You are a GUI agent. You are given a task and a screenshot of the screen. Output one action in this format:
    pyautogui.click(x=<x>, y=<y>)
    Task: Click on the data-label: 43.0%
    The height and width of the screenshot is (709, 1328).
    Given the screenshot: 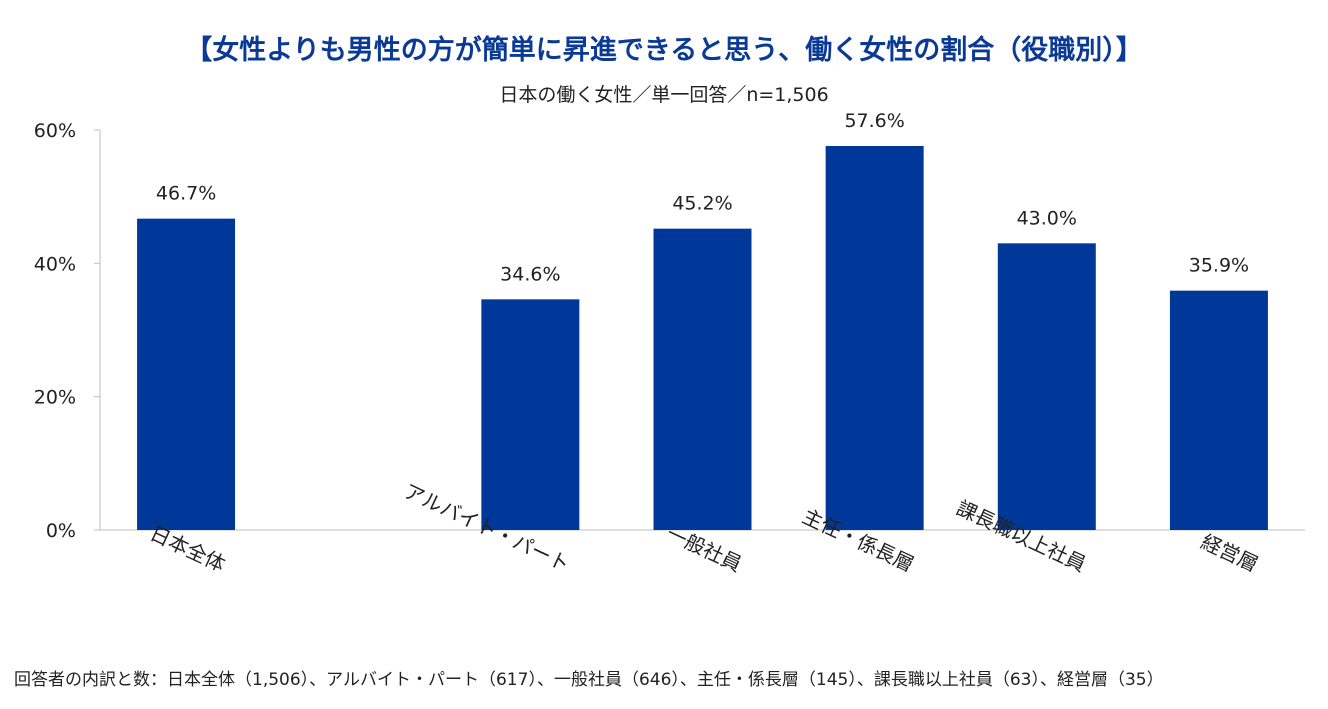 What is the action you would take?
    pyautogui.click(x=1047, y=218)
    